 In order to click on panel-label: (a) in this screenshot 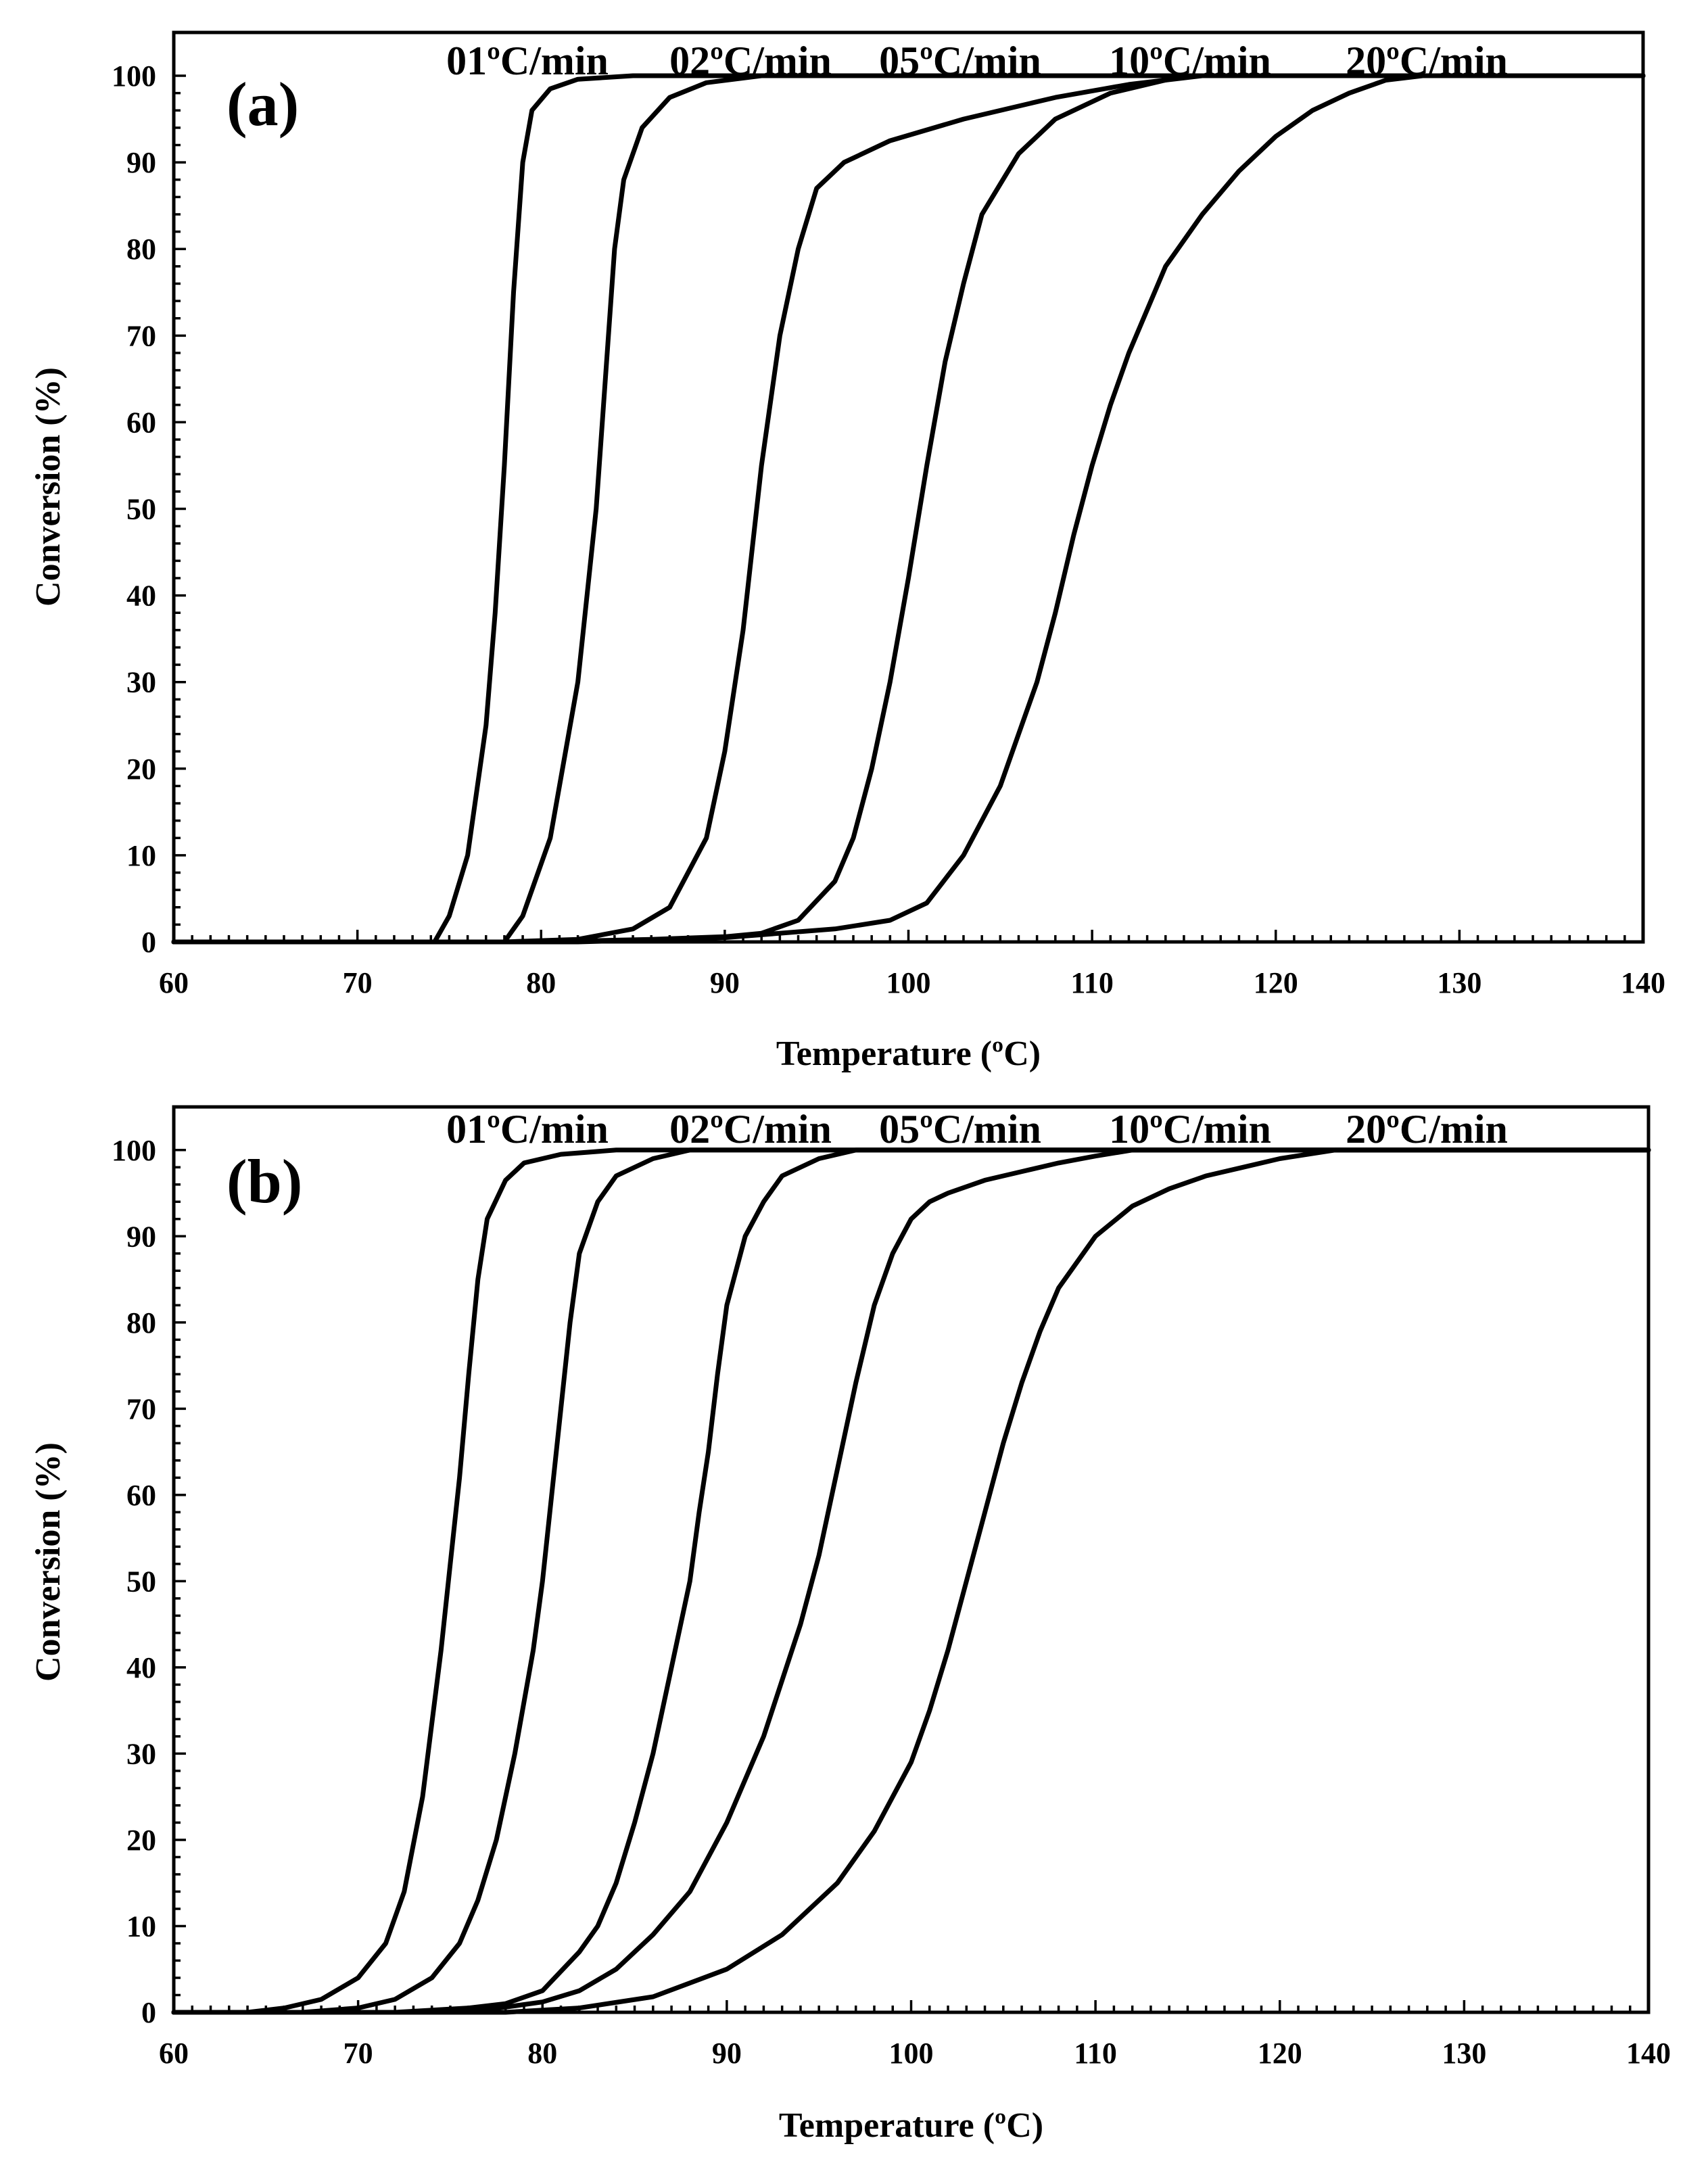, I will do `click(263, 104)`.